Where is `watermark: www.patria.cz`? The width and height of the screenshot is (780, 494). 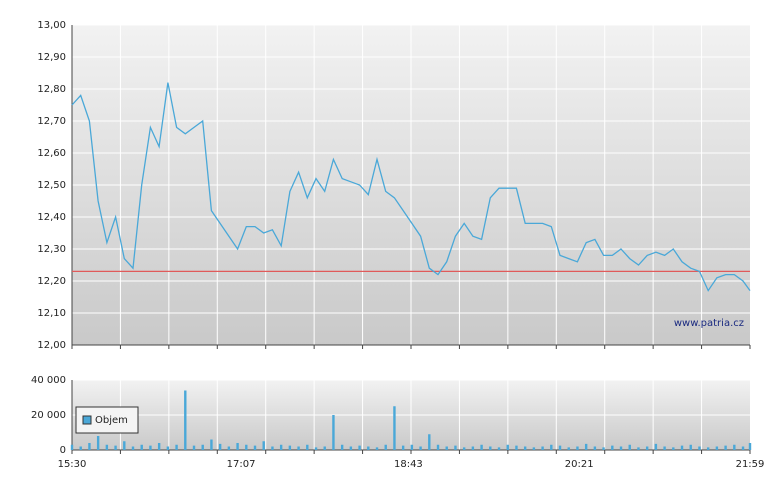 watermark: www.patria.cz is located at coordinates (709, 323).